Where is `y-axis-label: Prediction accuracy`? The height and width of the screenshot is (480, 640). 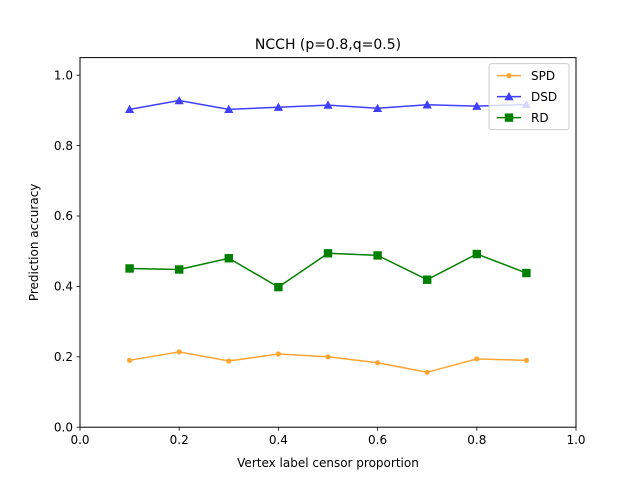
y-axis-label: Prediction accuracy is located at coordinates (34, 243).